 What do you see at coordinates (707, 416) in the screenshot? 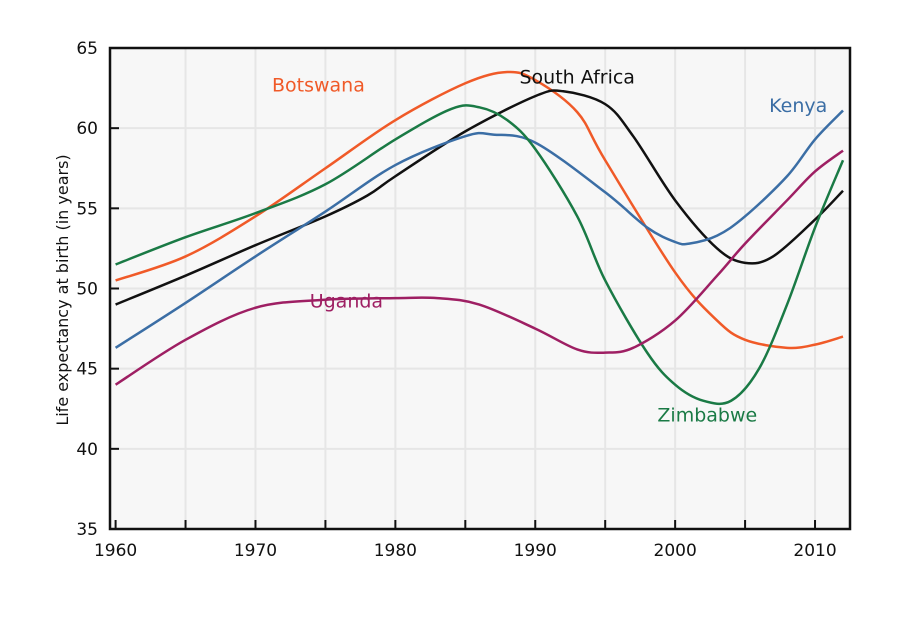
I see `label-zimbabwe: Zimbabwe` at bounding box center [707, 416].